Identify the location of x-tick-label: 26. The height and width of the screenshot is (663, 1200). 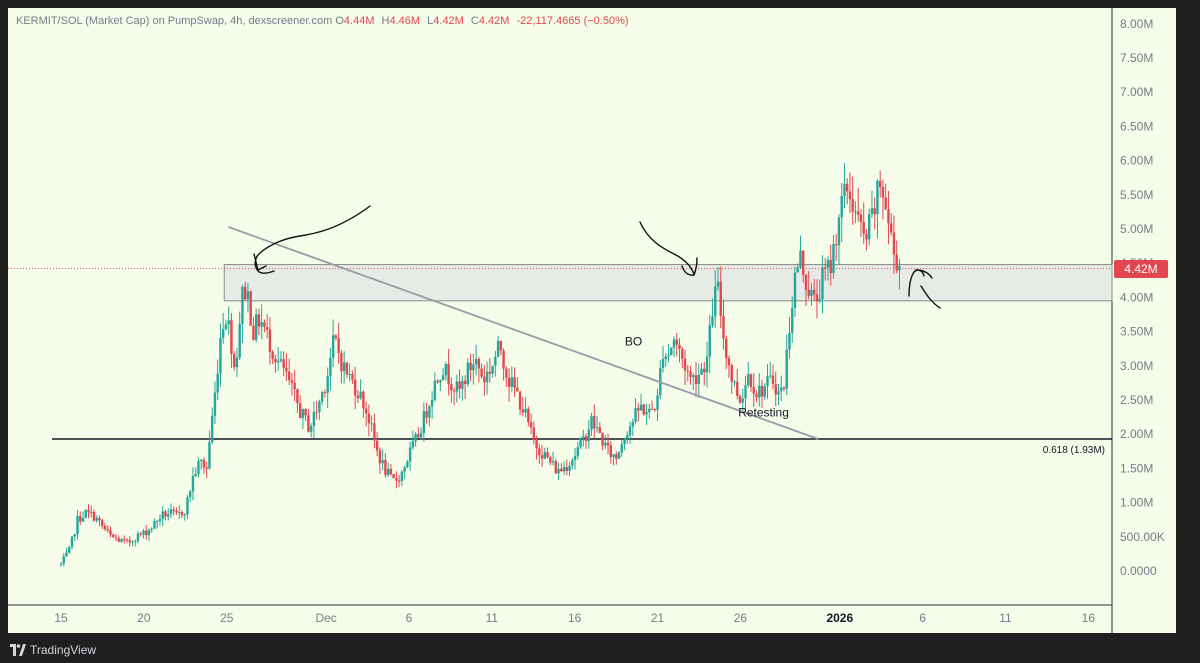
(741, 618).